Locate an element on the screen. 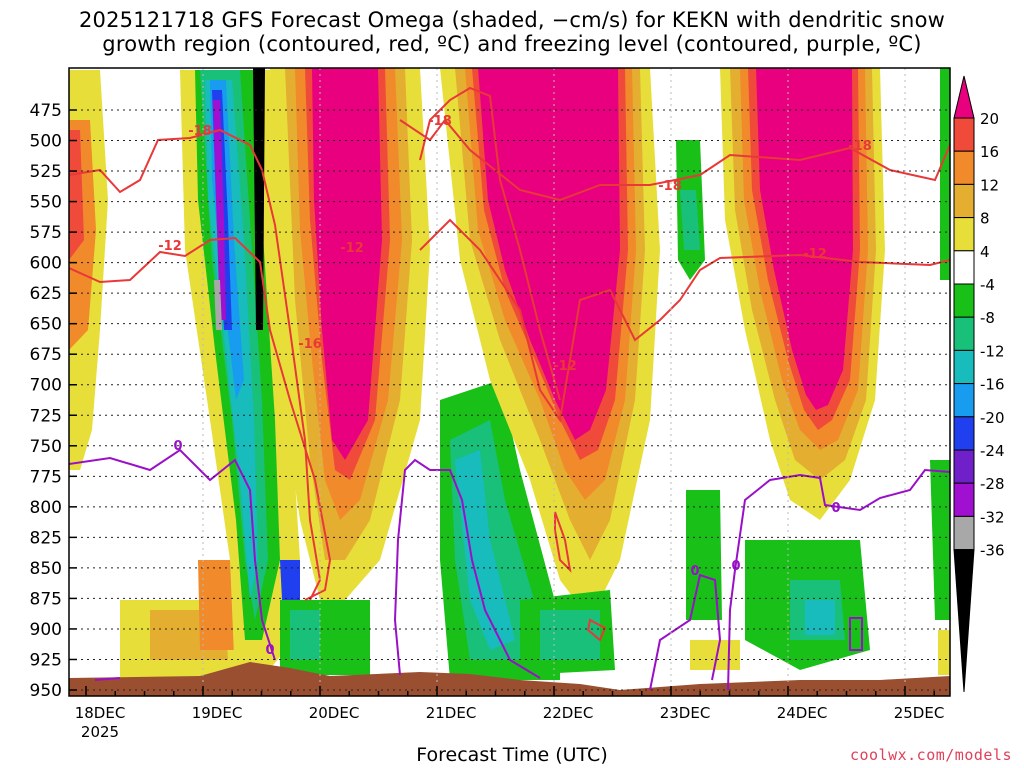 The width and height of the screenshot is (1024, 768). colorbar-label: -16 is located at coordinates (992, 385).